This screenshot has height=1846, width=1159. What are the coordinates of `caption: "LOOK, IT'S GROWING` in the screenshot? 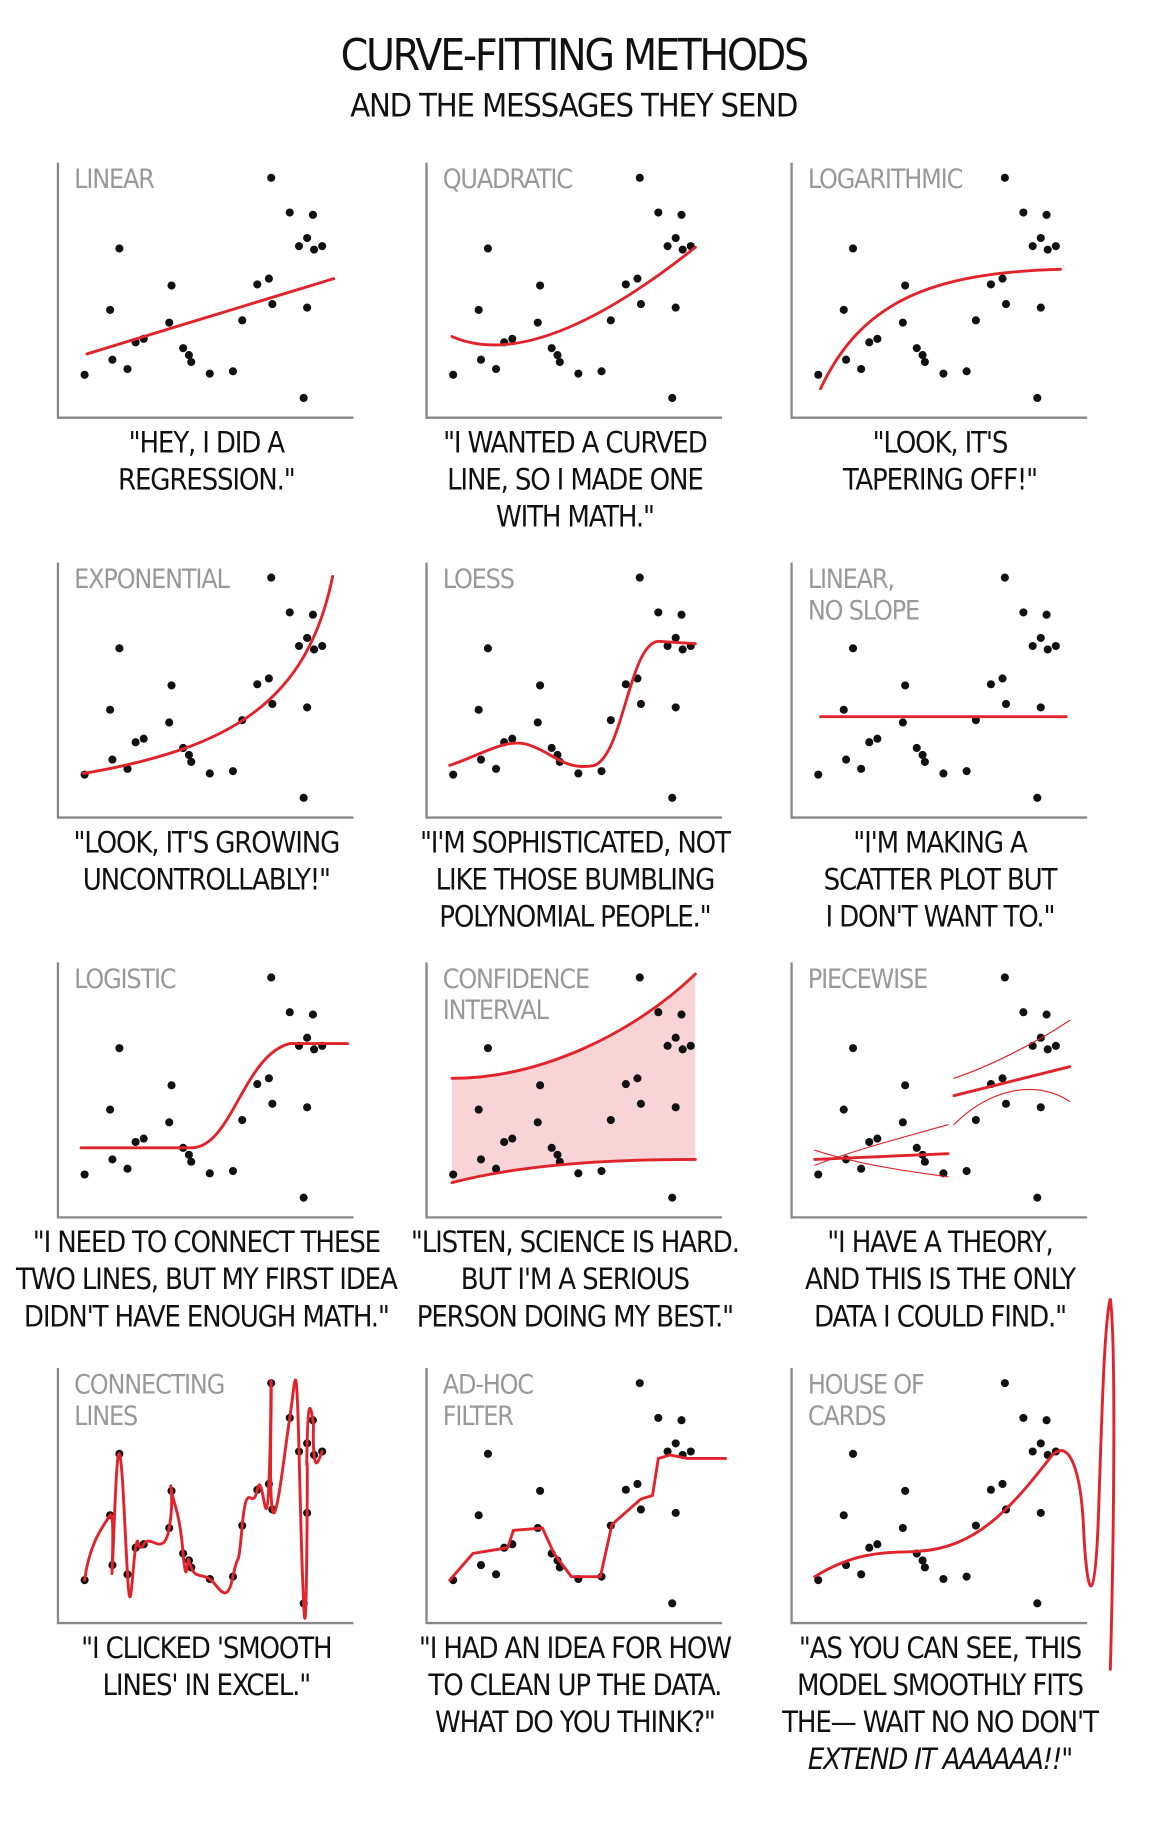 It's located at (206, 842).